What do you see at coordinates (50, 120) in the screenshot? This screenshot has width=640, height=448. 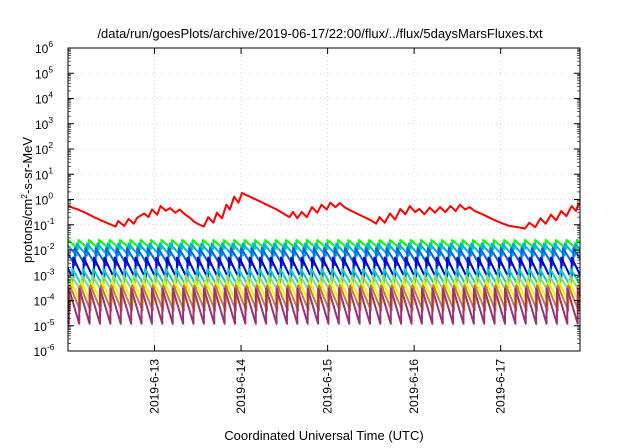 I see `y-tick-exponent: 3` at bounding box center [50, 120].